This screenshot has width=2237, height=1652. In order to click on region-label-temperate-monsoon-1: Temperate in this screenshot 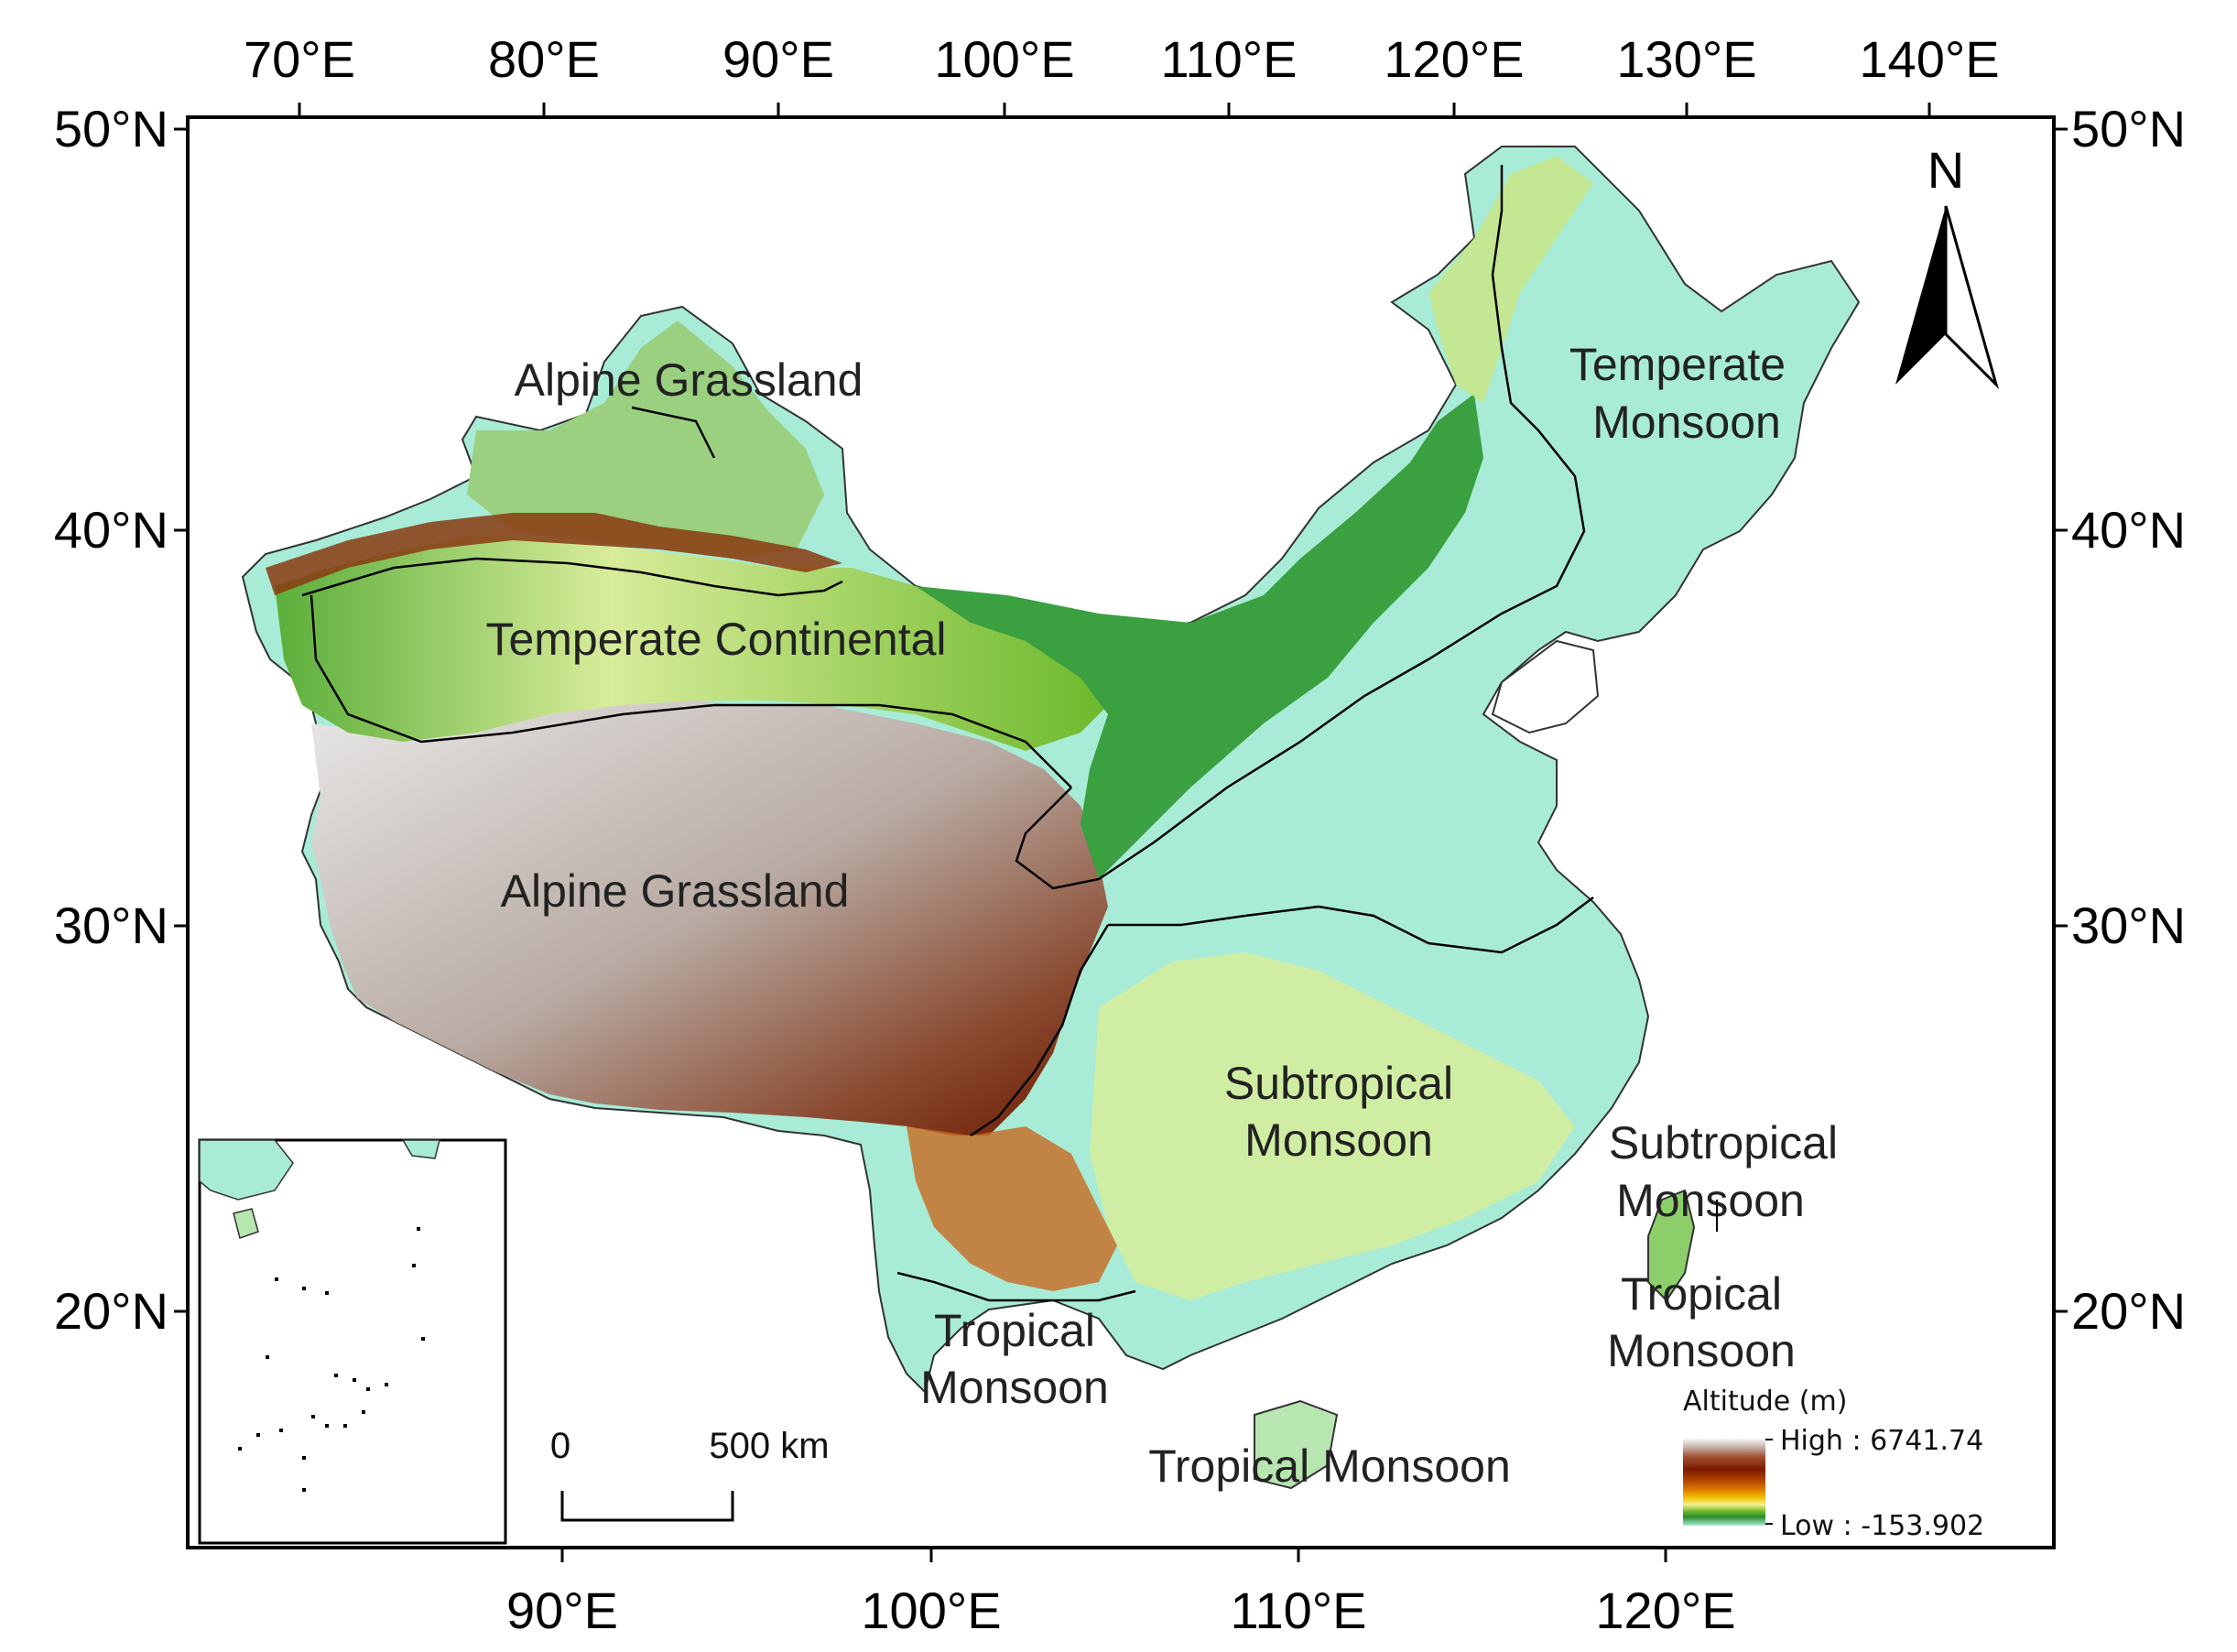, I will do `click(1677, 365)`.